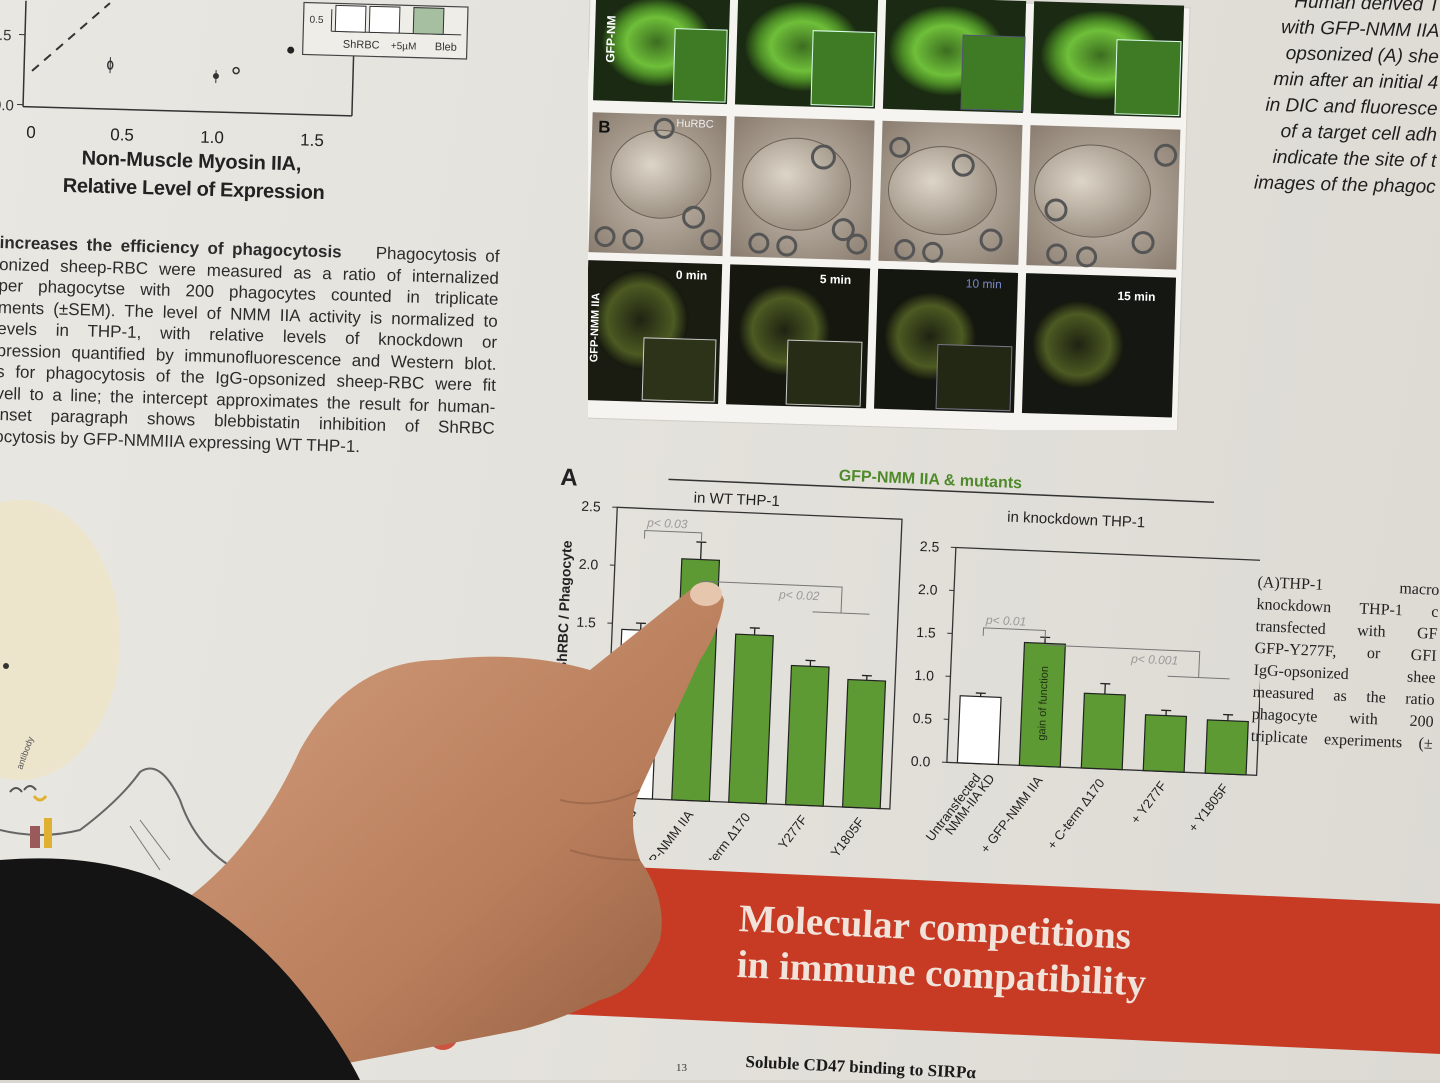  Describe the element at coordinates (667, 524) in the screenshot. I see `p-value: p< 0.03` at that location.